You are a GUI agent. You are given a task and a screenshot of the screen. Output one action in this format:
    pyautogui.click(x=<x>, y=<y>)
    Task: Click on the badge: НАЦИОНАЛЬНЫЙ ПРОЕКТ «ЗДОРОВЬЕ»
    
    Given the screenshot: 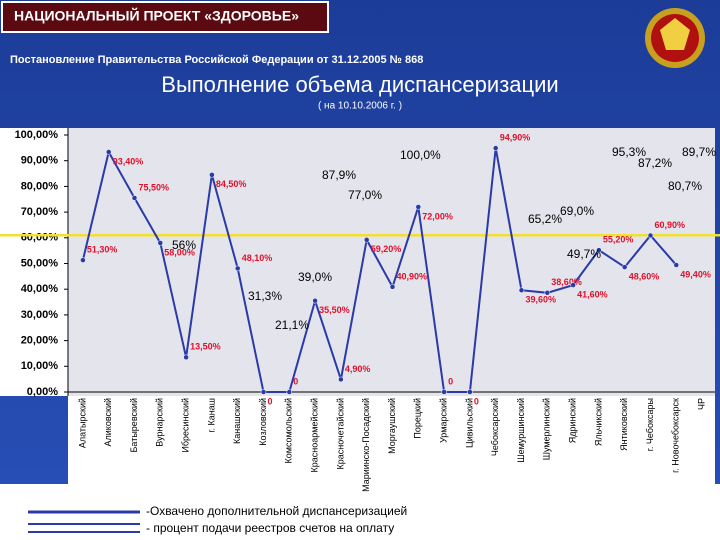 What is the action you would take?
    pyautogui.click(x=156, y=15)
    